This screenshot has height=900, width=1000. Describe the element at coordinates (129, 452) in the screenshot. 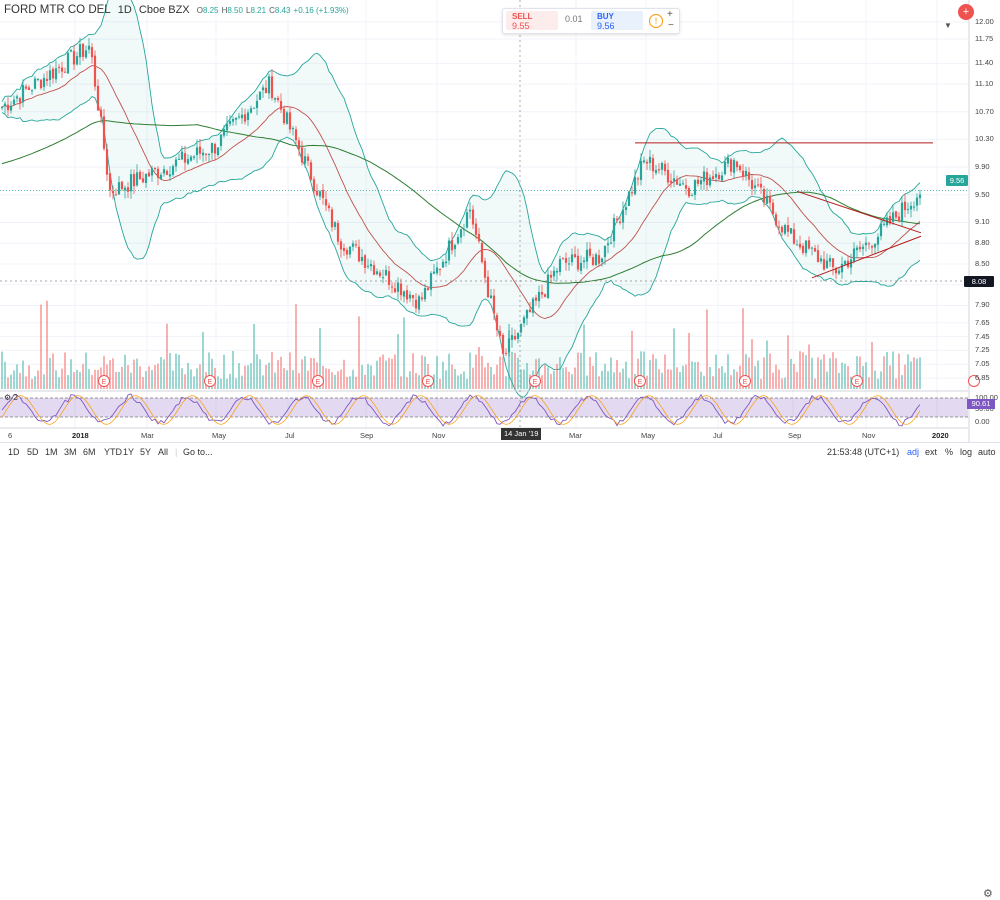

I see `timeframe-button: 1Y` at that location.